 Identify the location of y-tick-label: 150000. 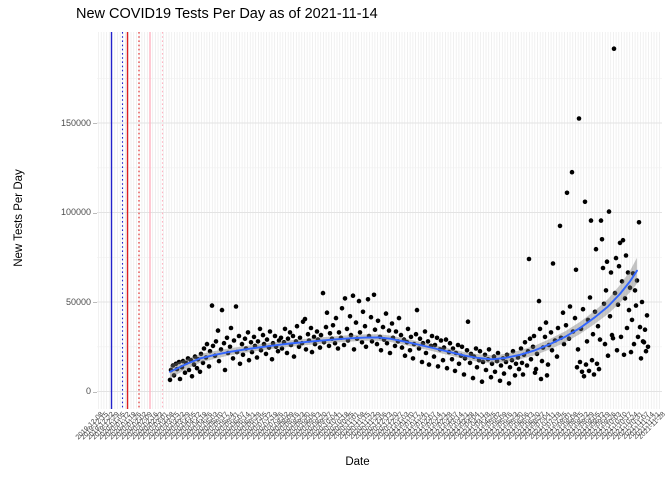
(75, 122).